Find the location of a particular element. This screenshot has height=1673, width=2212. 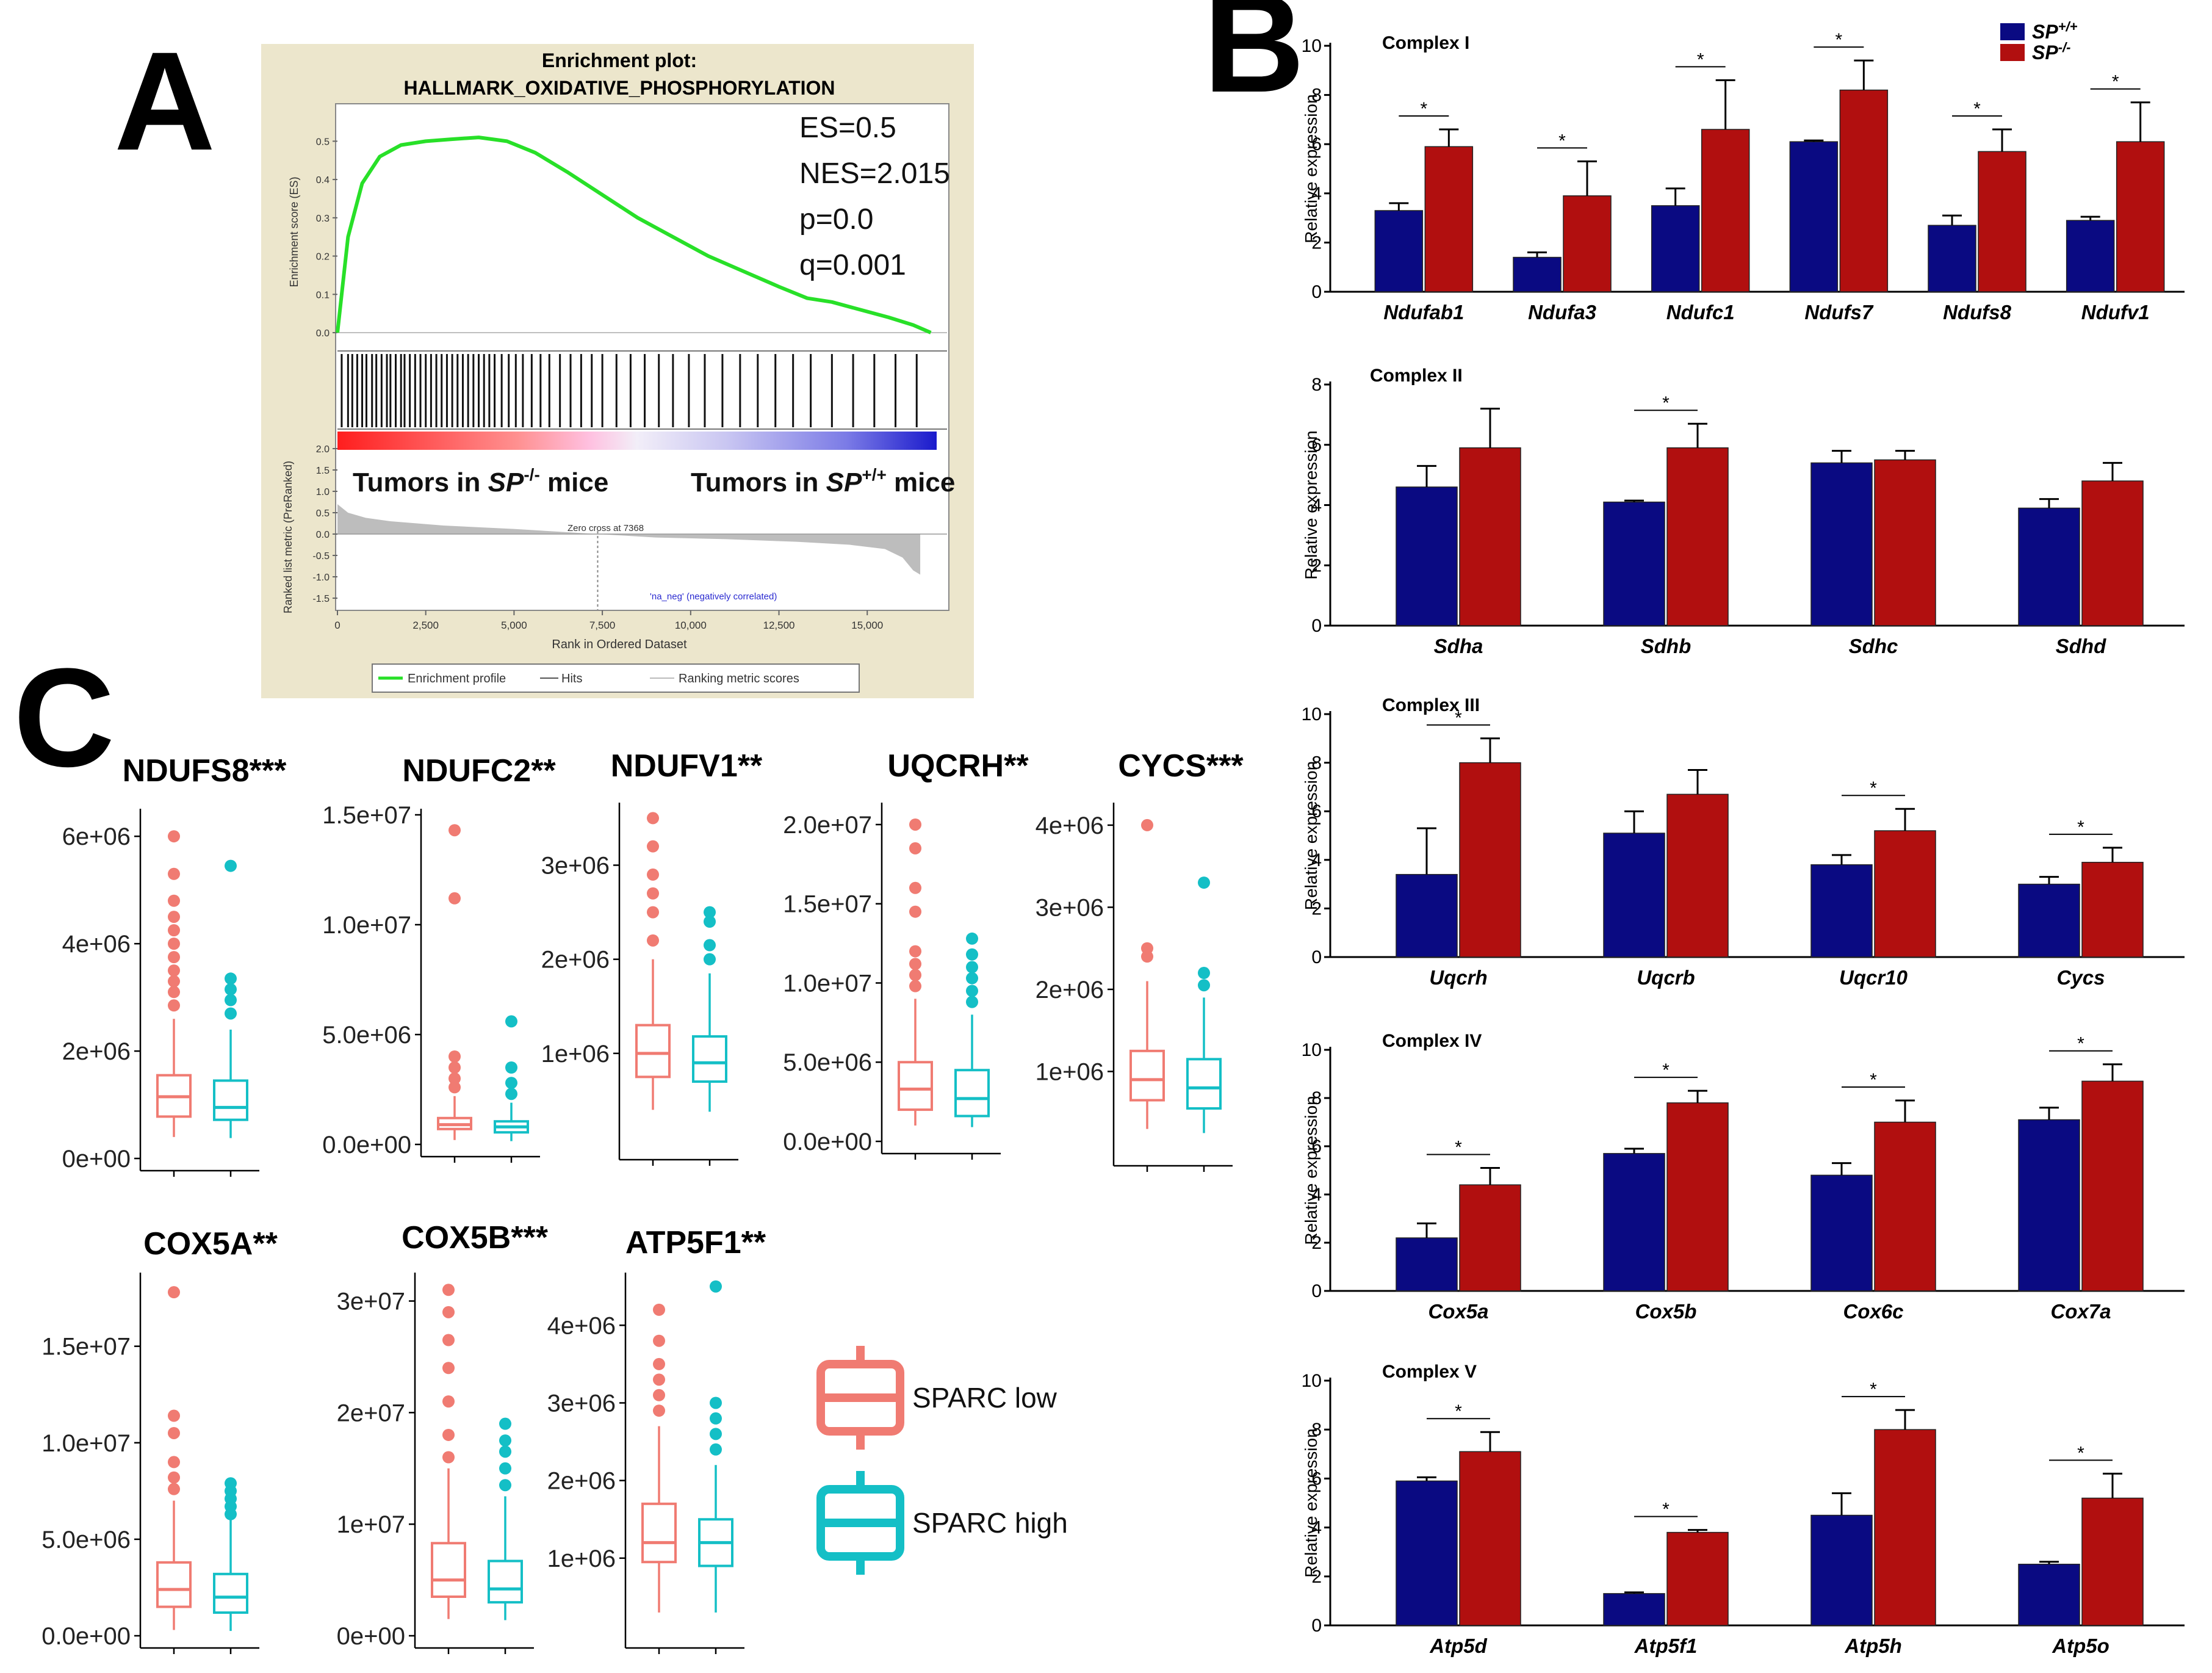

category-label: Uqcr10 is located at coordinates (1873, 977).